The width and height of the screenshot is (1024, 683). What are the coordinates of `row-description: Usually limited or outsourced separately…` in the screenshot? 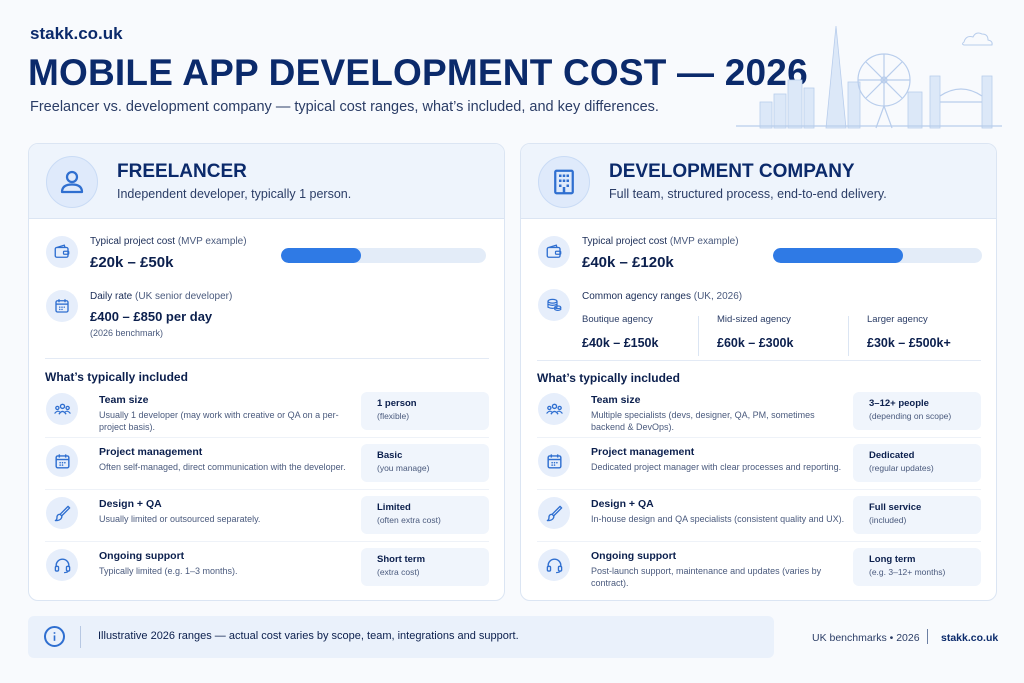 It's located at (180, 519).